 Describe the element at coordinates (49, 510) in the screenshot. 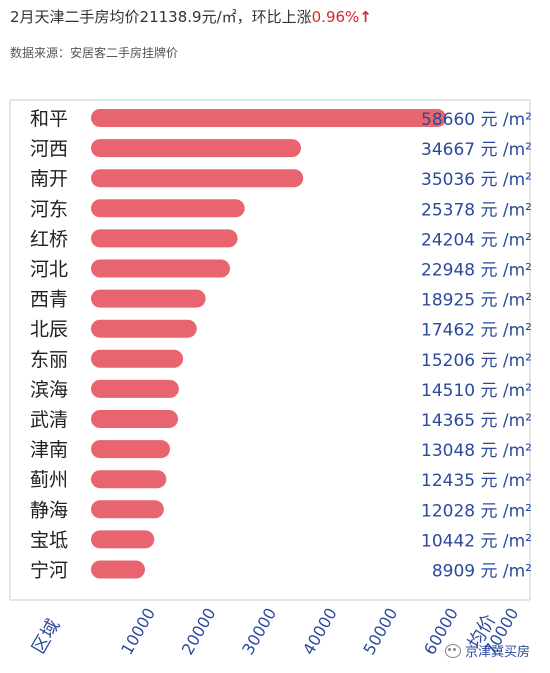

I see `category-label: 静海` at that location.